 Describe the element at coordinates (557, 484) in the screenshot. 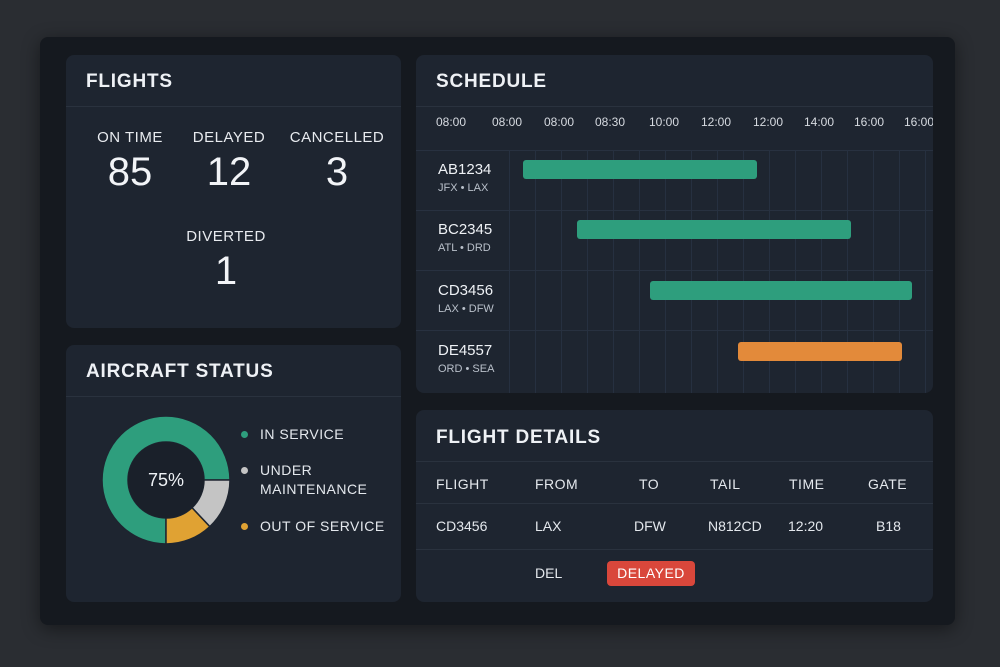

I see `column-header-from: FROM` at that location.